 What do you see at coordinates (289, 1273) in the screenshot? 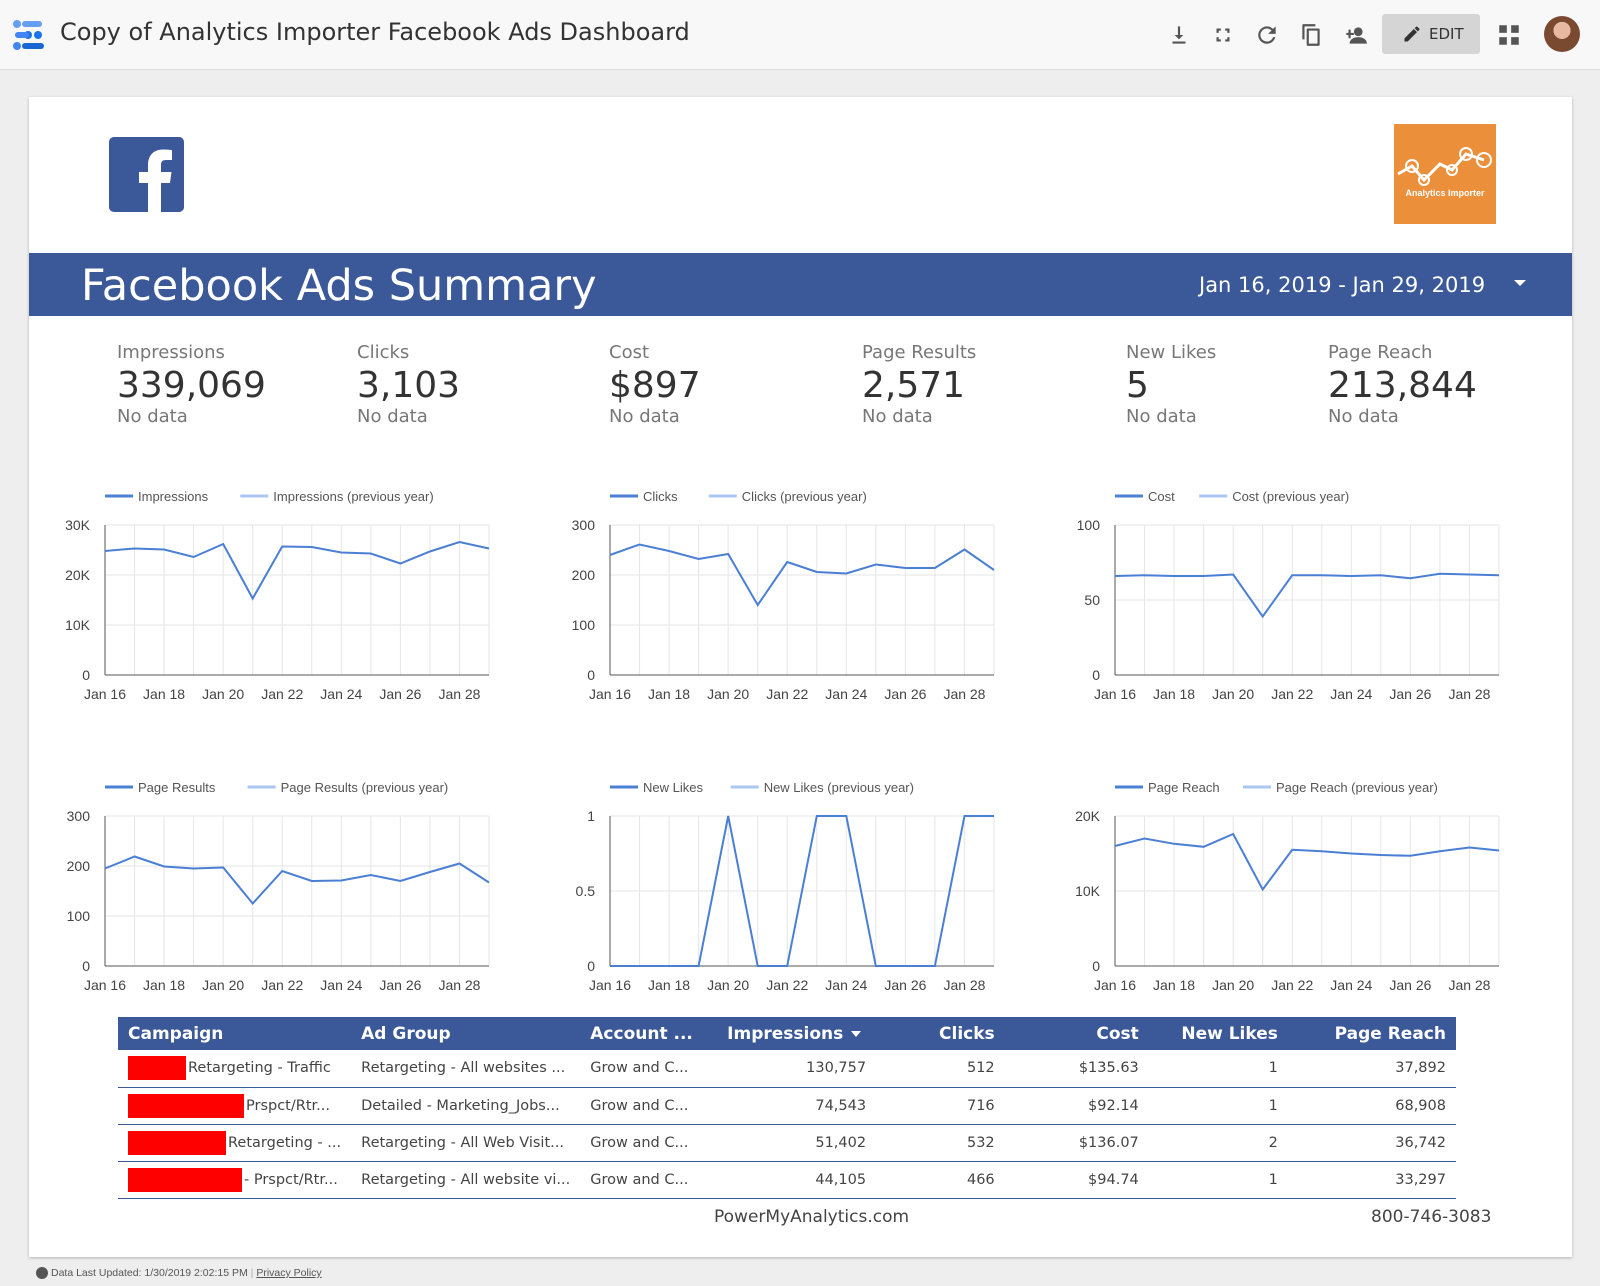
I see `privacy-policy-link: Privacy Policy` at bounding box center [289, 1273].